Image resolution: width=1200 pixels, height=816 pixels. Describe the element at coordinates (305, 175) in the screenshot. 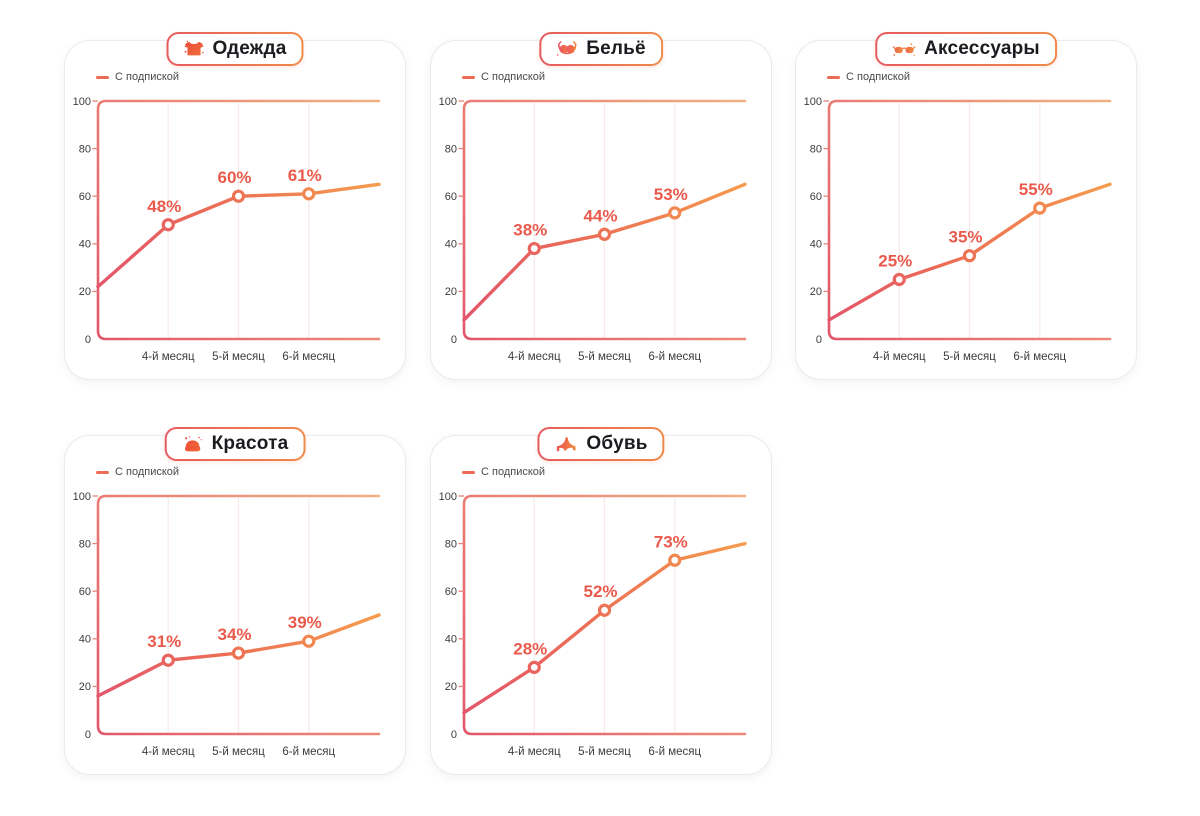

I see `point-value-label: 61%` at that location.